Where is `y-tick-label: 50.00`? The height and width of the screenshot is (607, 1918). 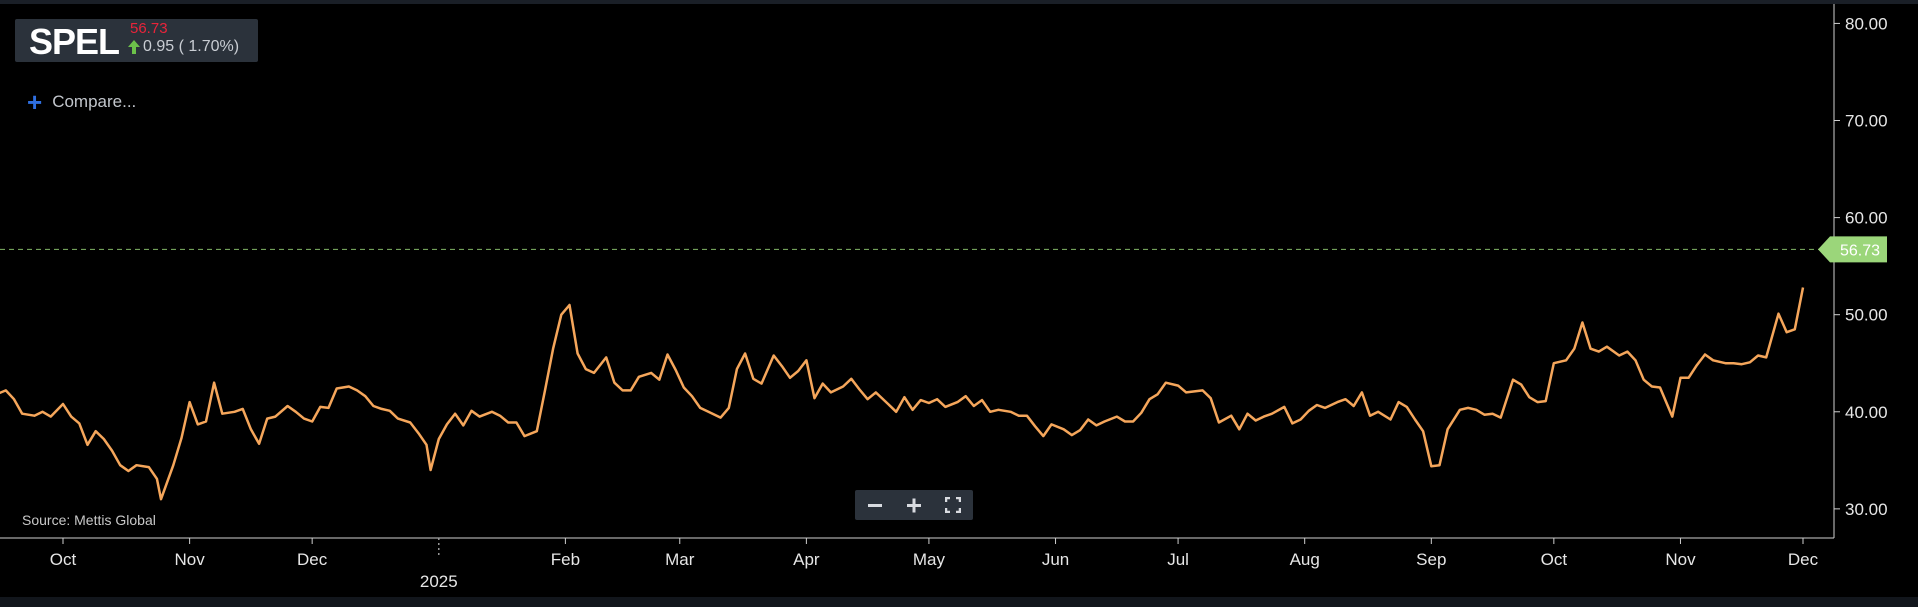 y-tick-label: 50.00 is located at coordinates (1866, 315).